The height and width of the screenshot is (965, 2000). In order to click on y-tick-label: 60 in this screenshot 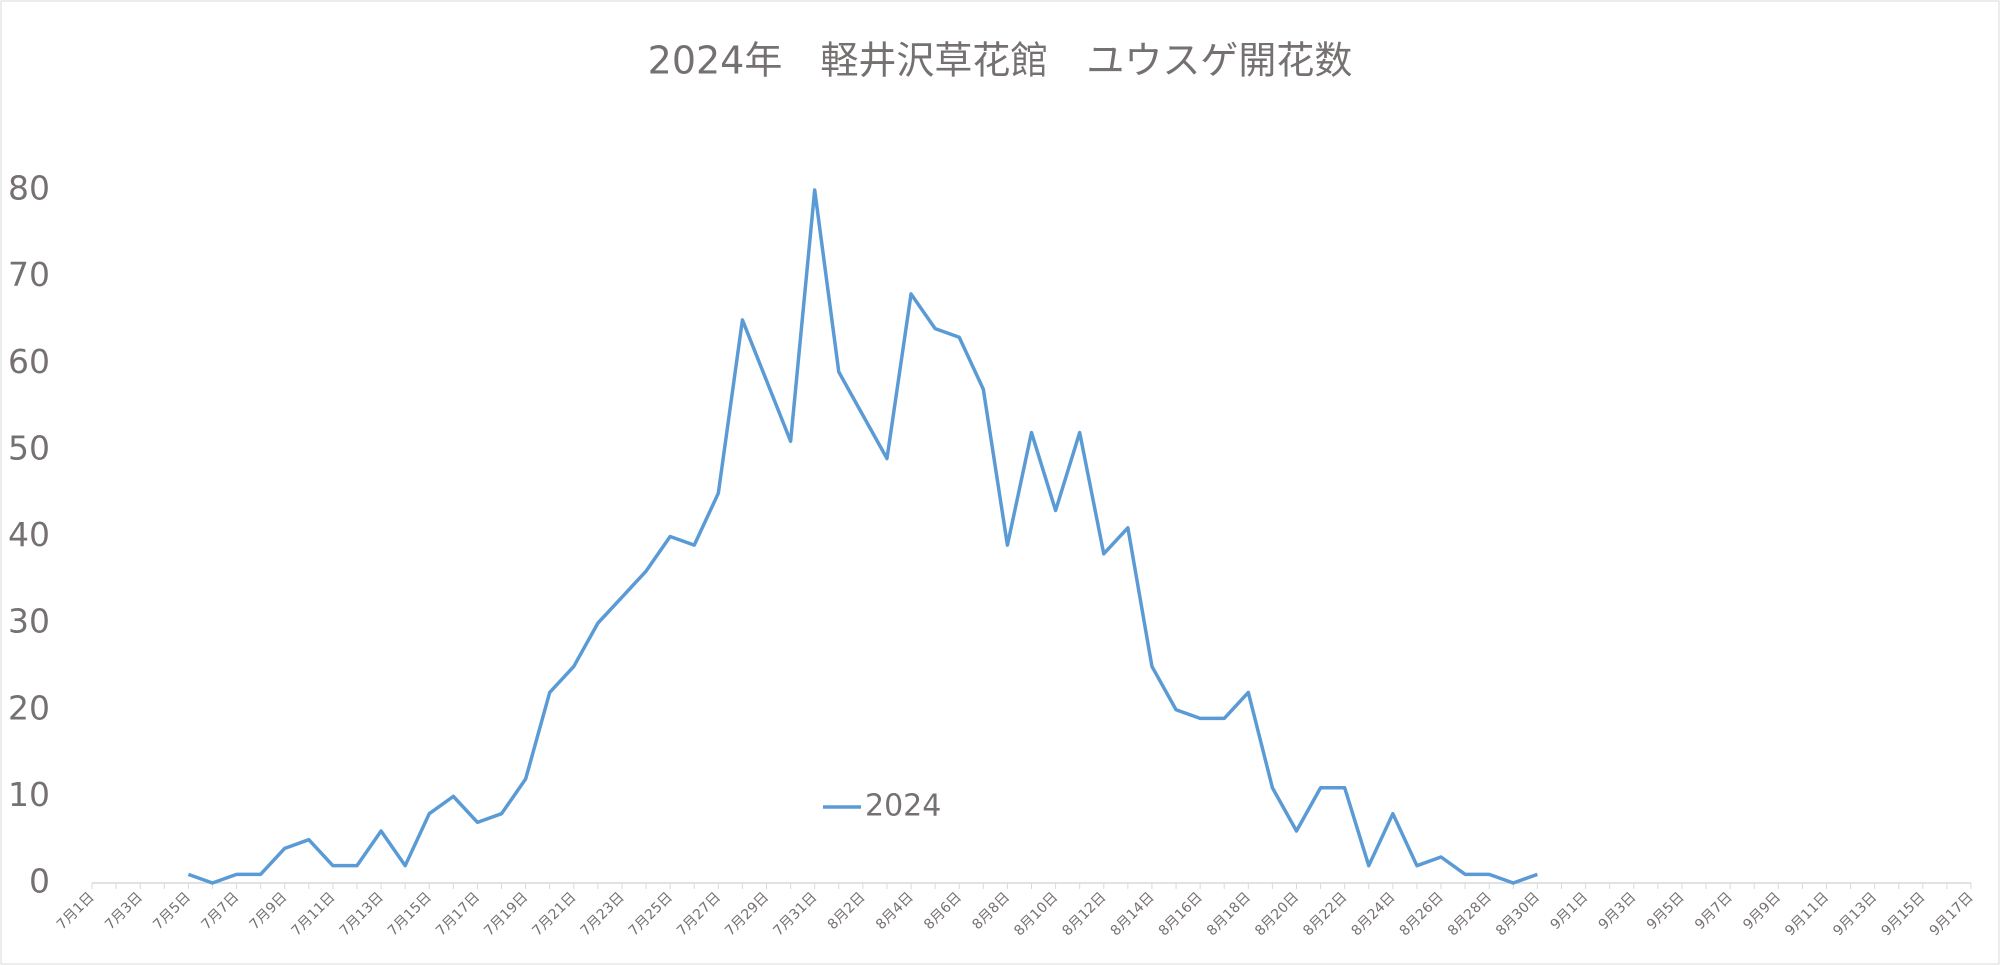, I will do `click(29, 361)`.